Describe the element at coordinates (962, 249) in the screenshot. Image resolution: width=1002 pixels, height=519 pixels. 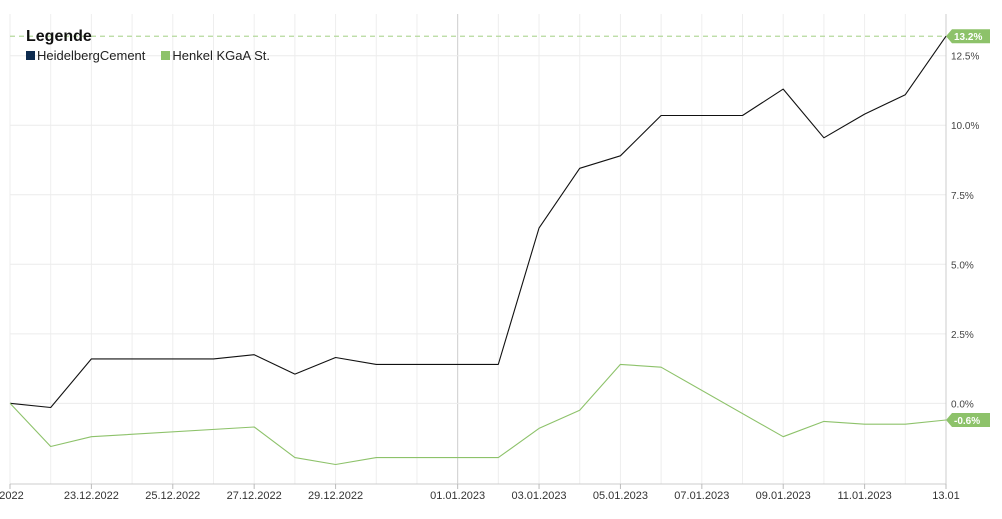
I see `y-axis: 0.0% 2.5% 5.0% 7.5% 10.0% 12.5%` at that location.